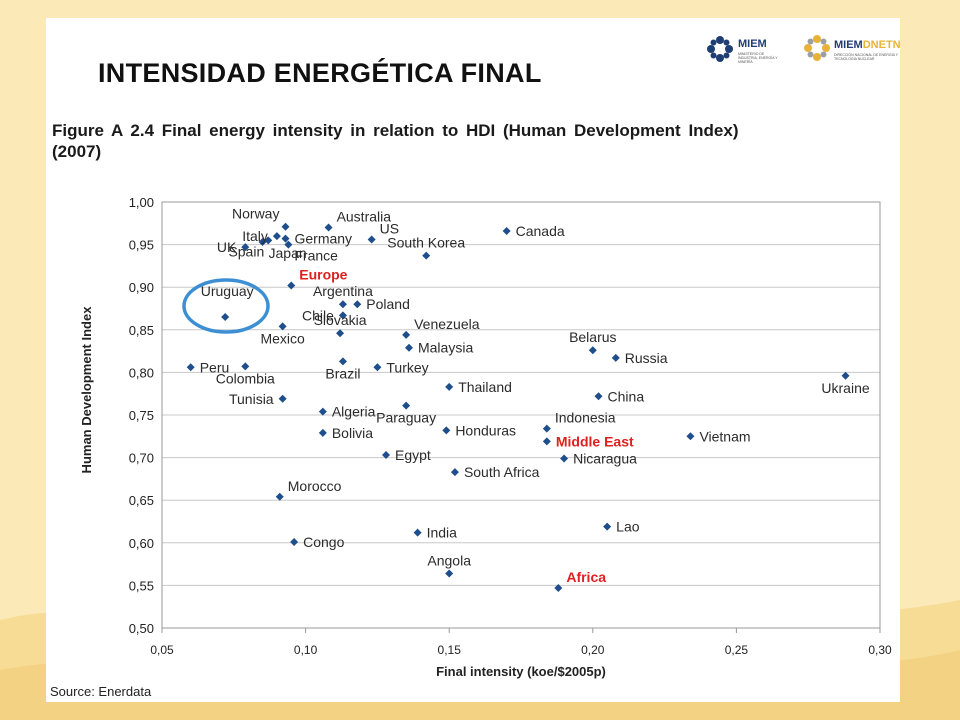 The height and width of the screenshot is (720, 960). I want to click on y-tick-label: 1,00, so click(141, 202).